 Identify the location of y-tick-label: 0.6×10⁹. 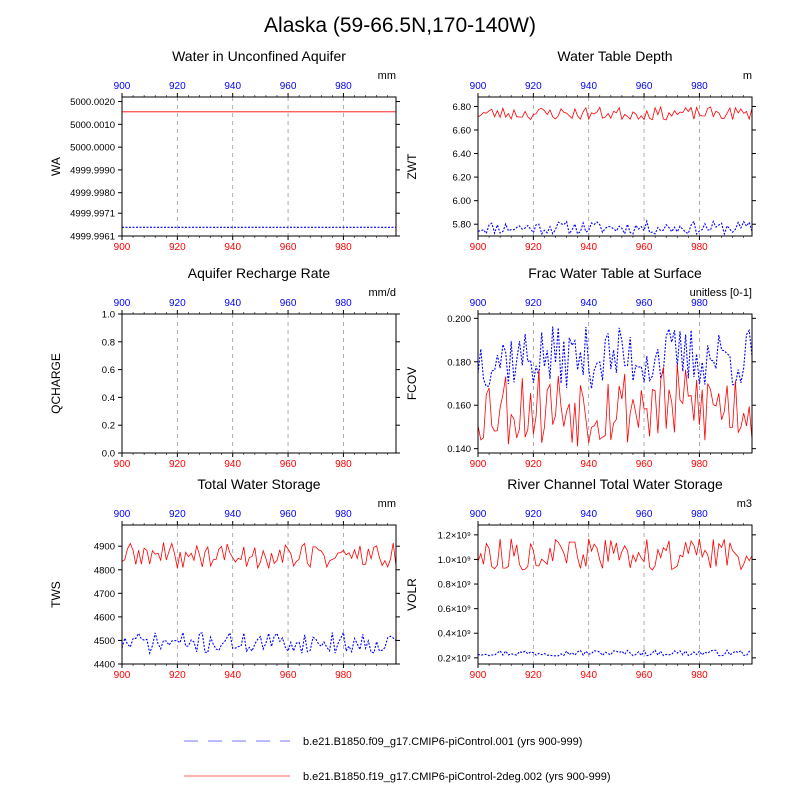
(454, 609).